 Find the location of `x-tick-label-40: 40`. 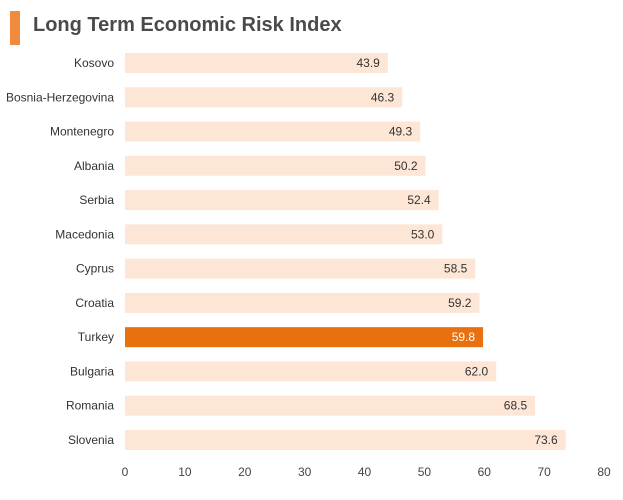

x-tick-label-40: 40 is located at coordinates (365, 472).